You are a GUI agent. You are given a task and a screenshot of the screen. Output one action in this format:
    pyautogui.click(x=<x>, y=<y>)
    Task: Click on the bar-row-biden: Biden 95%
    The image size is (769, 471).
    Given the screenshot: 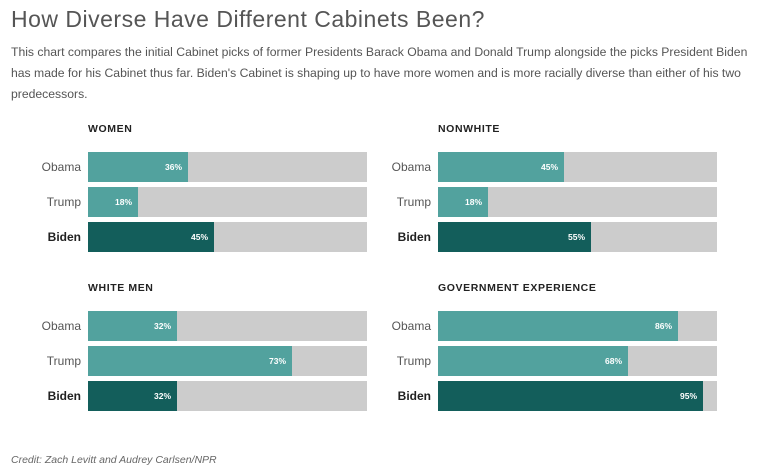 What is the action you would take?
    pyautogui.click(x=539, y=396)
    